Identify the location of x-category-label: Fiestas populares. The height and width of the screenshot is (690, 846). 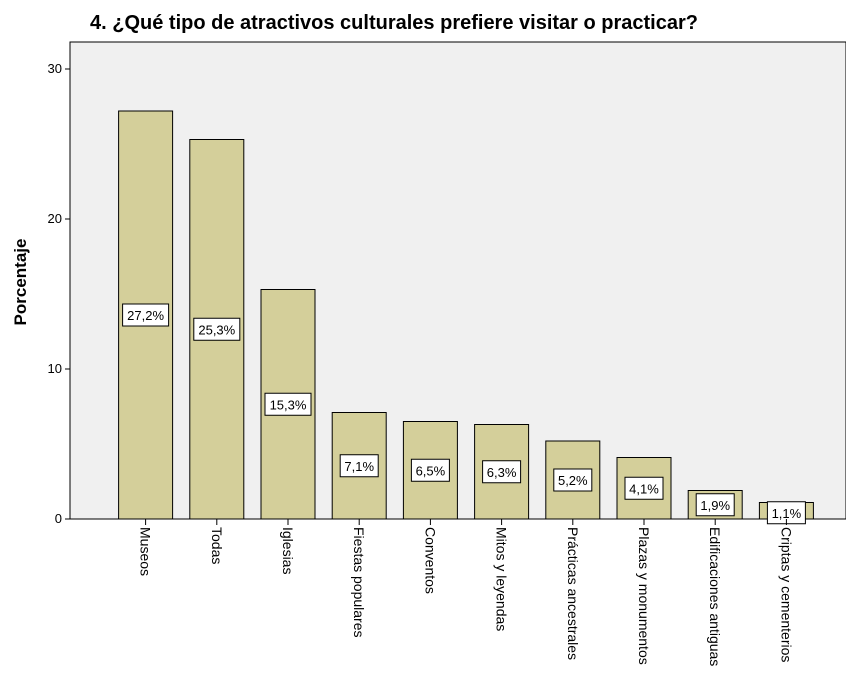
(359, 582).